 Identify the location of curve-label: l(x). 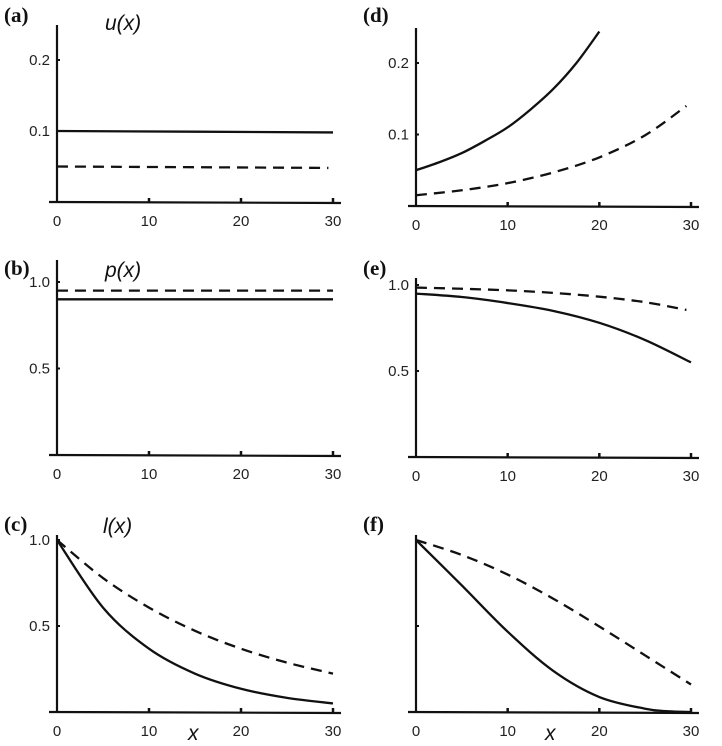
(117, 526).